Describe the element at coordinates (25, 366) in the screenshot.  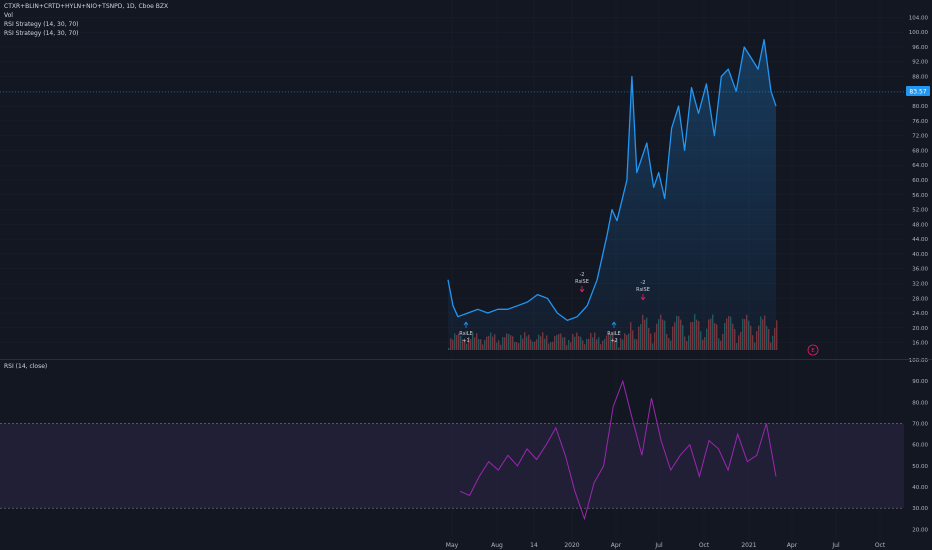
I see `rsi-pane-title: RSI (14, close)` at that location.